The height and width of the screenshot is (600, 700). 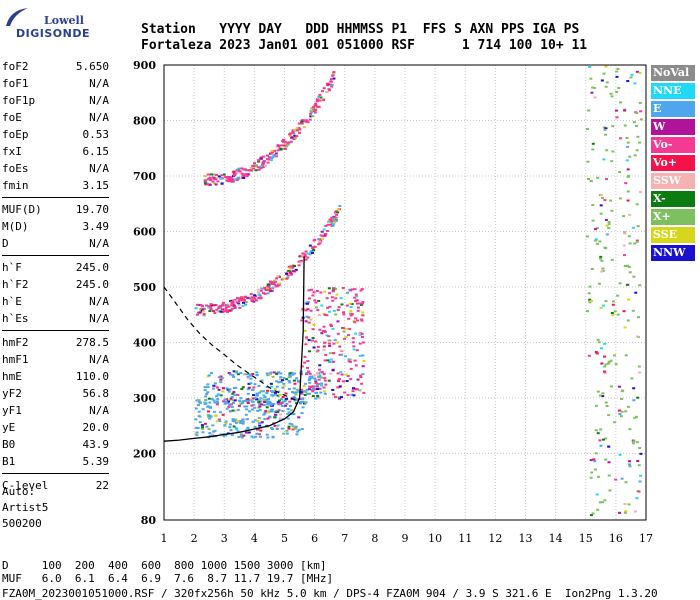 What do you see at coordinates (646, 538) in the screenshot?
I see `x-tick-label: 17` at bounding box center [646, 538].